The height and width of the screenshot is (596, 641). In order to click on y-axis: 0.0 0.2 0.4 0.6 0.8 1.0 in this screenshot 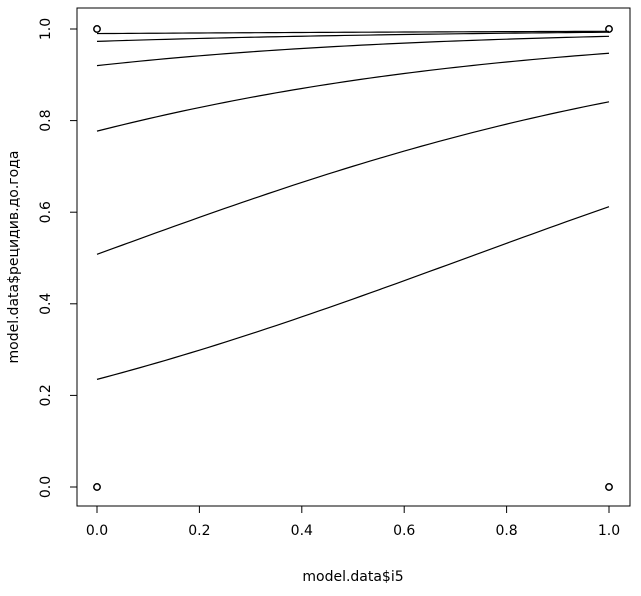, I will do `click(58, 258)`.